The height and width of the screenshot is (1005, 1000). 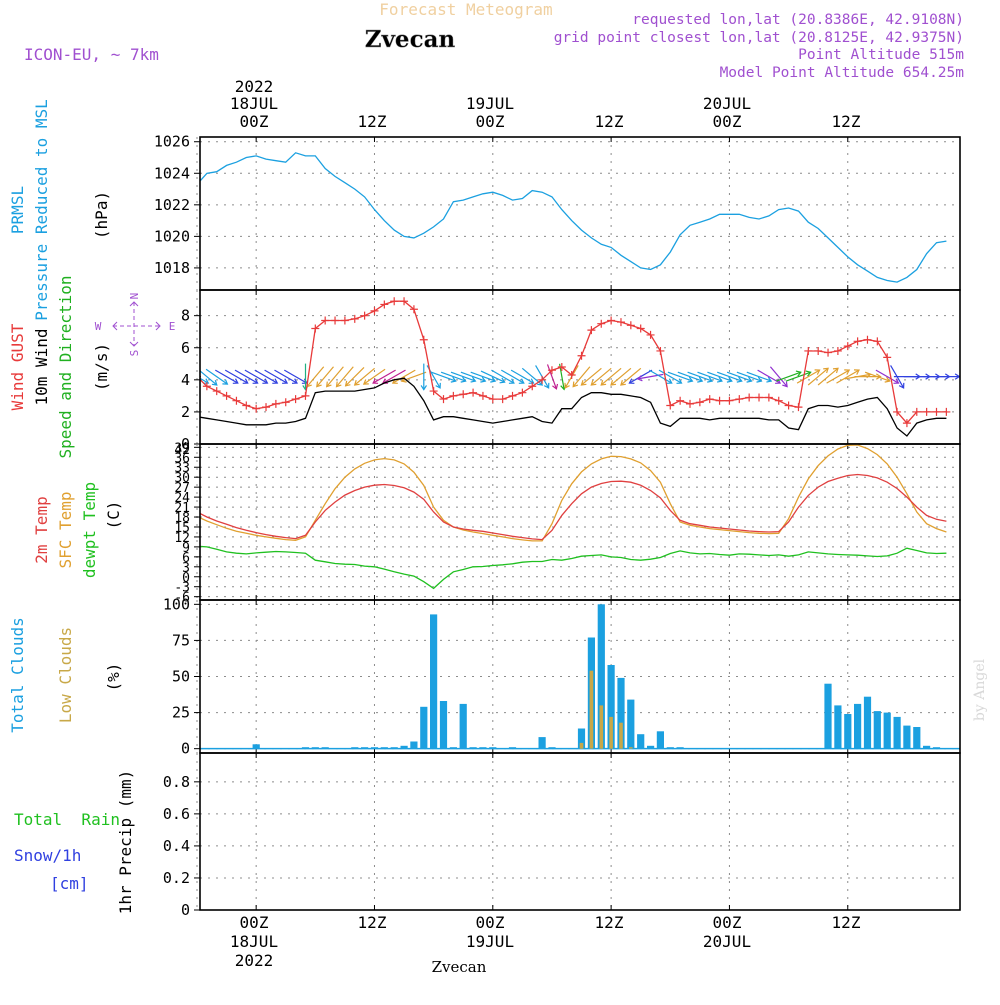 I want to click on bottom-axis-hour-5: 12Z, so click(x=846, y=922).